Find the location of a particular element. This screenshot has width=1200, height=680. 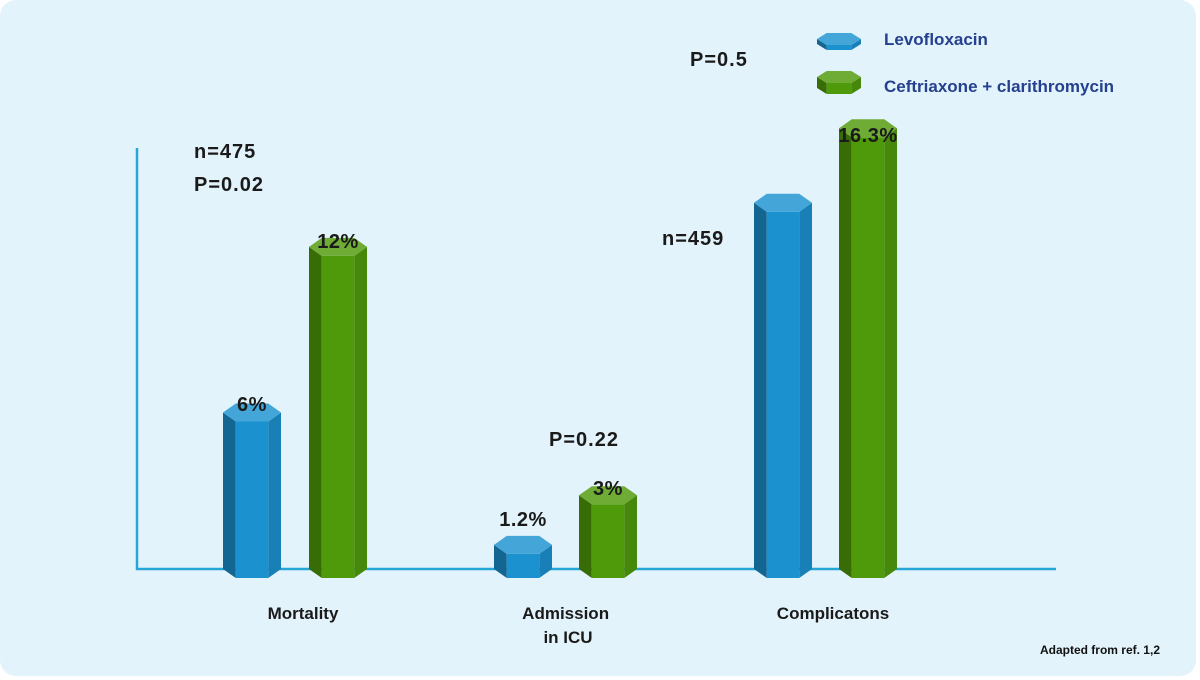

source-note: Adapted from ref. 1,2 is located at coordinates (1100, 650).